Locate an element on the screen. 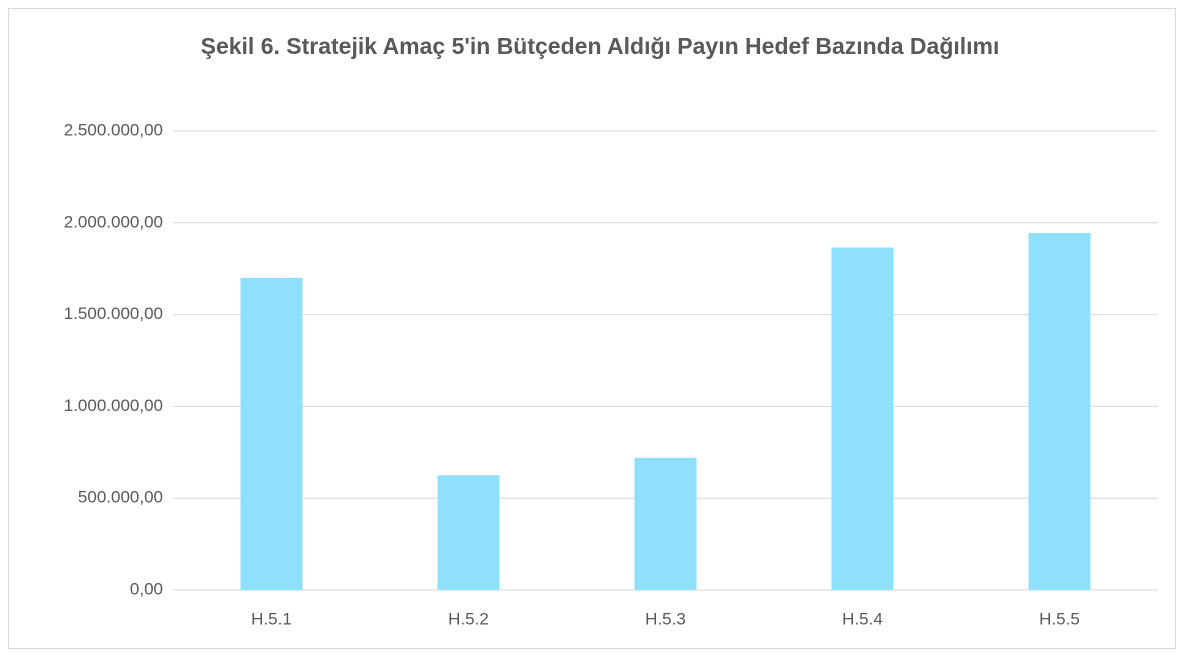 This screenshot has width=1184, height=655. y-tick-label: 500.000,00 is located at coordinates (120, 497).